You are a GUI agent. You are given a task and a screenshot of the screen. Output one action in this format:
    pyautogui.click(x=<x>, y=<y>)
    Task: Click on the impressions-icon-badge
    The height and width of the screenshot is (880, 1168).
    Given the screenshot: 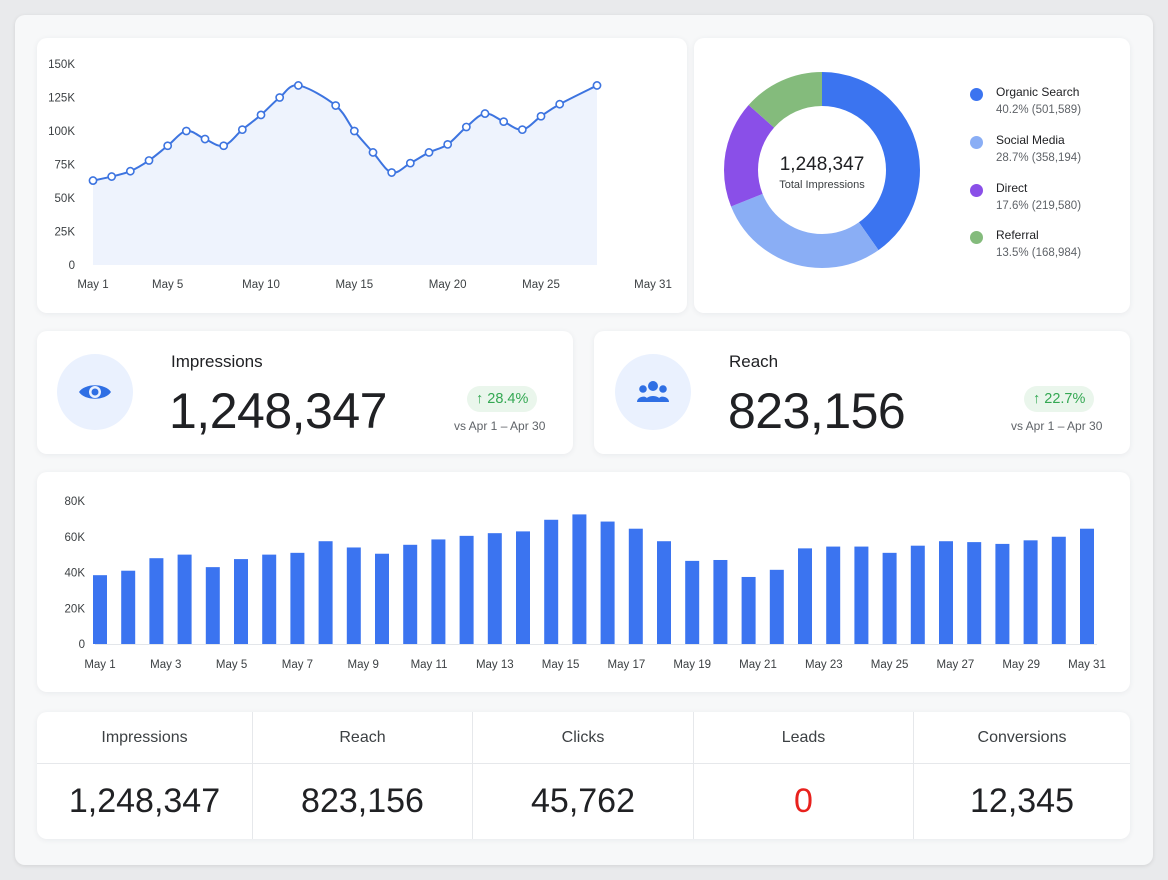 What is the action you would take?
    pyautogui.click(x=95, y=392)
    